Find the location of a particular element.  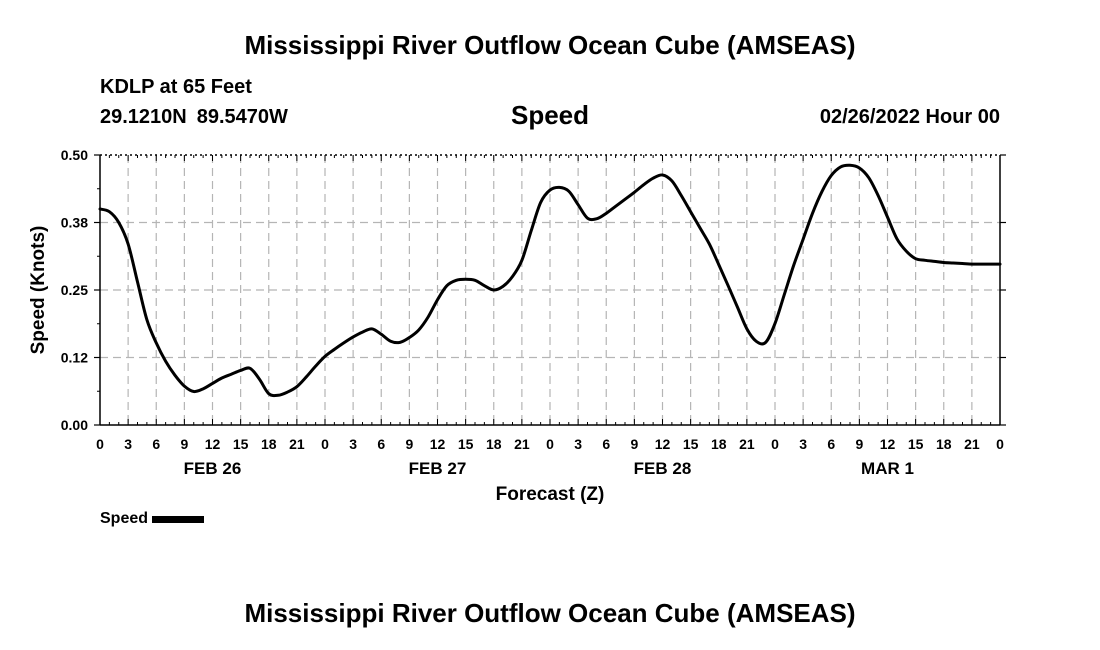

legend-label: Speed is located at coordinates (124, 518).